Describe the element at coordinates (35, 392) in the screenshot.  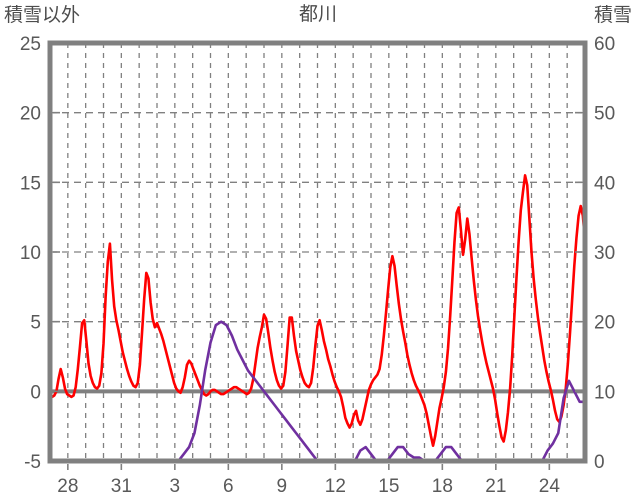
I see `left-tick-label: 0` at that location.